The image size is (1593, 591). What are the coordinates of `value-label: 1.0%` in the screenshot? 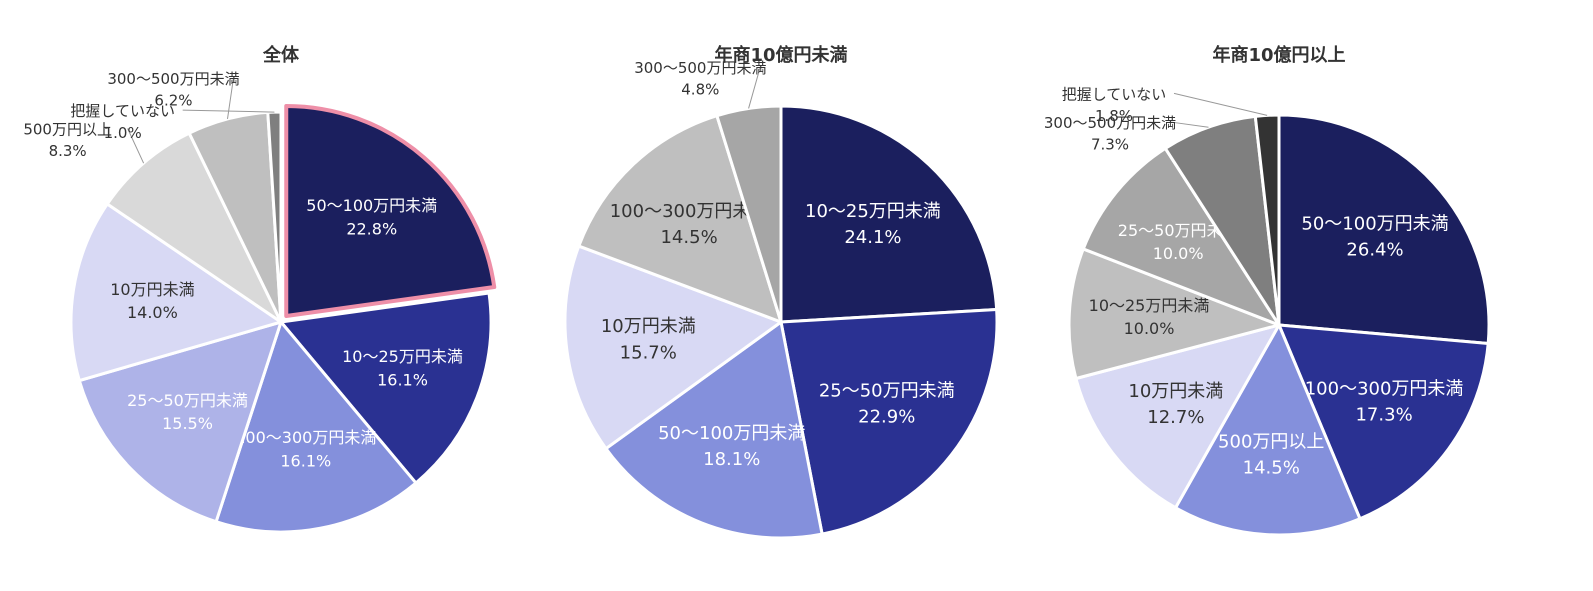 It's located at (123, 133).